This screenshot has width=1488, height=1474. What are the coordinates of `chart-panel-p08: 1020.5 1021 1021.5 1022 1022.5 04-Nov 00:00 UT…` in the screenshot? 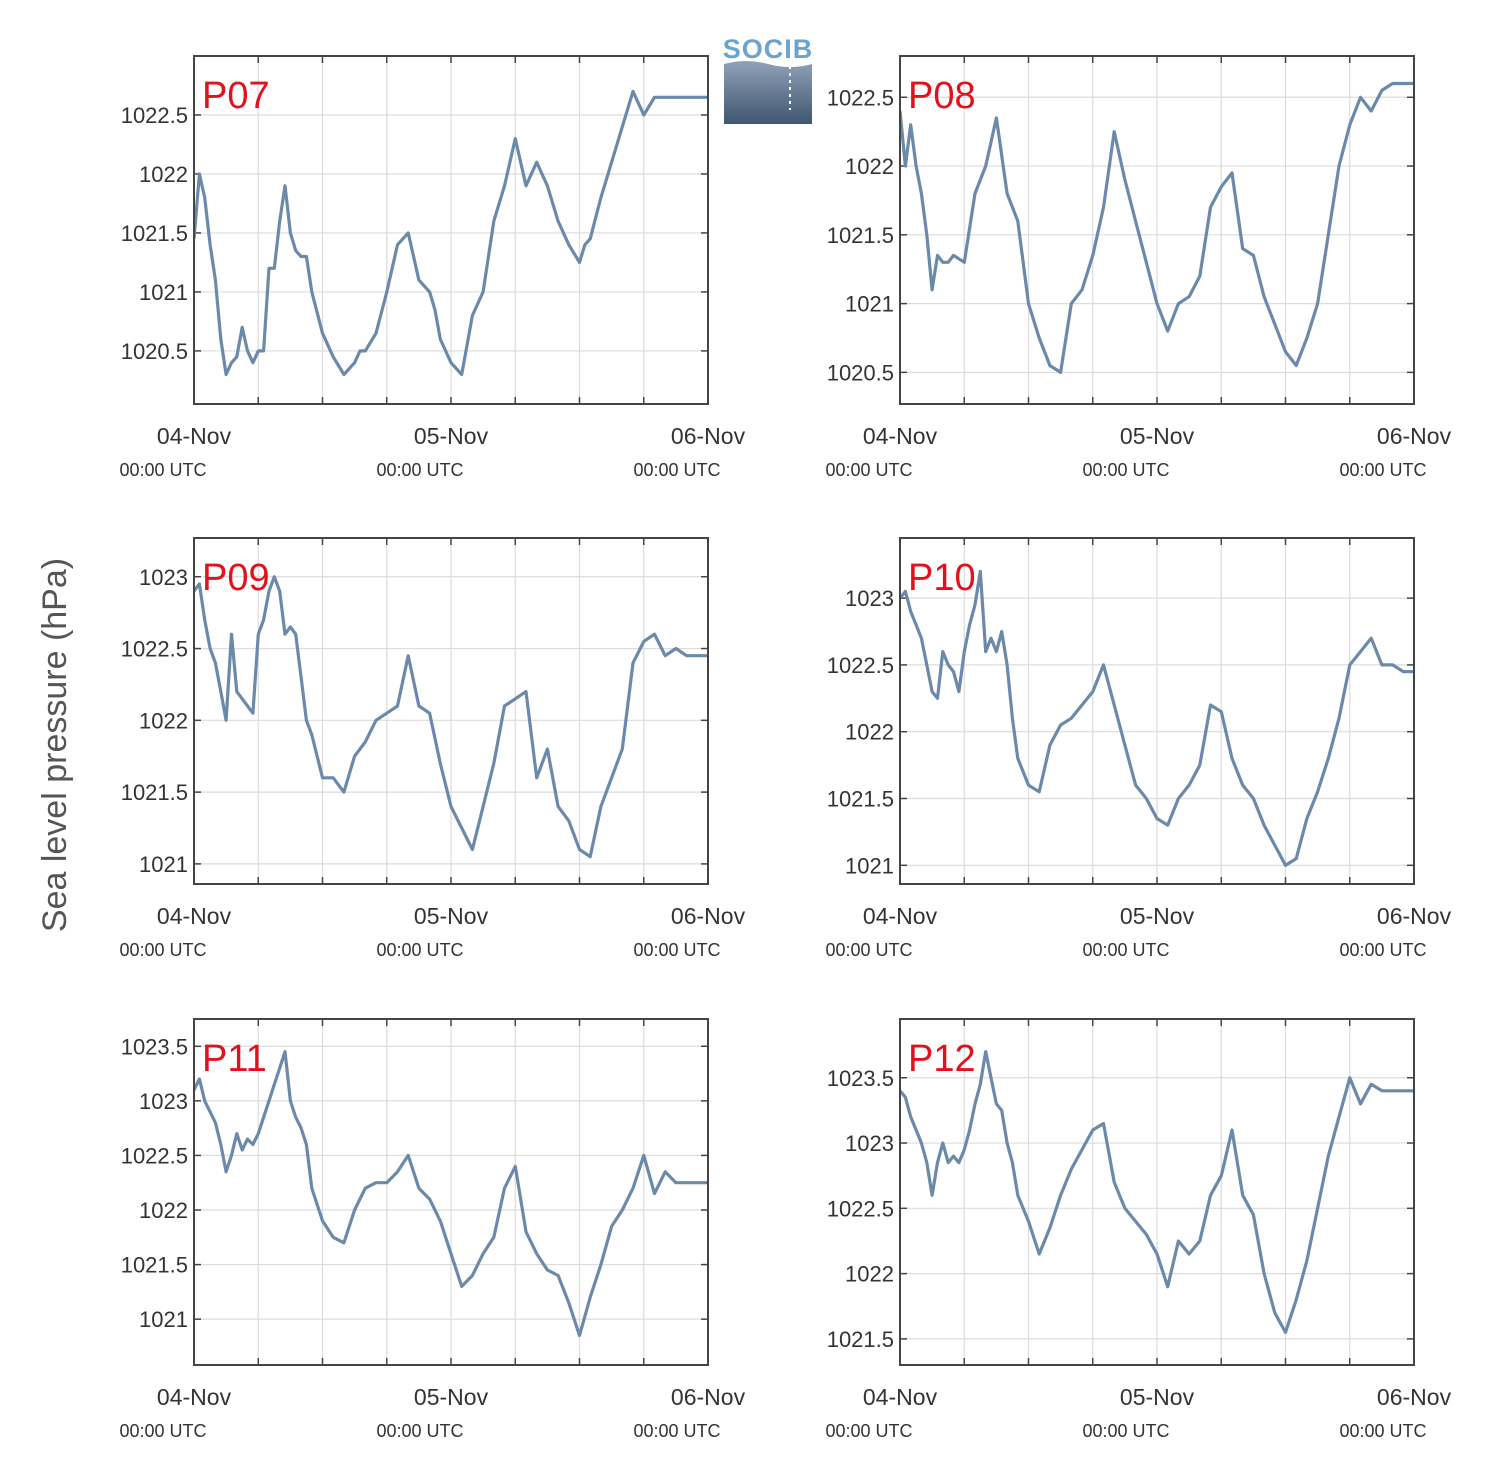 It's located at (1138, 267).